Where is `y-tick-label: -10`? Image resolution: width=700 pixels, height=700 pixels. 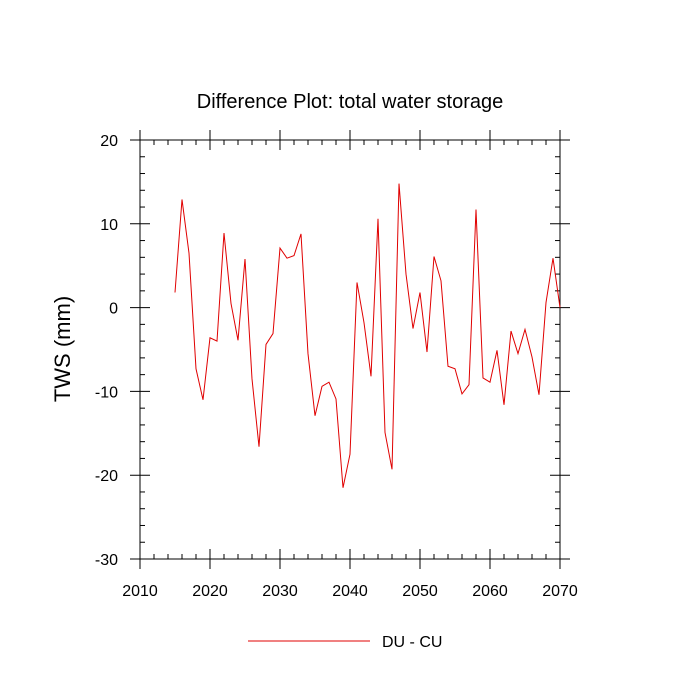
y-tick-label: -10 is located at coordinates (106, 392).